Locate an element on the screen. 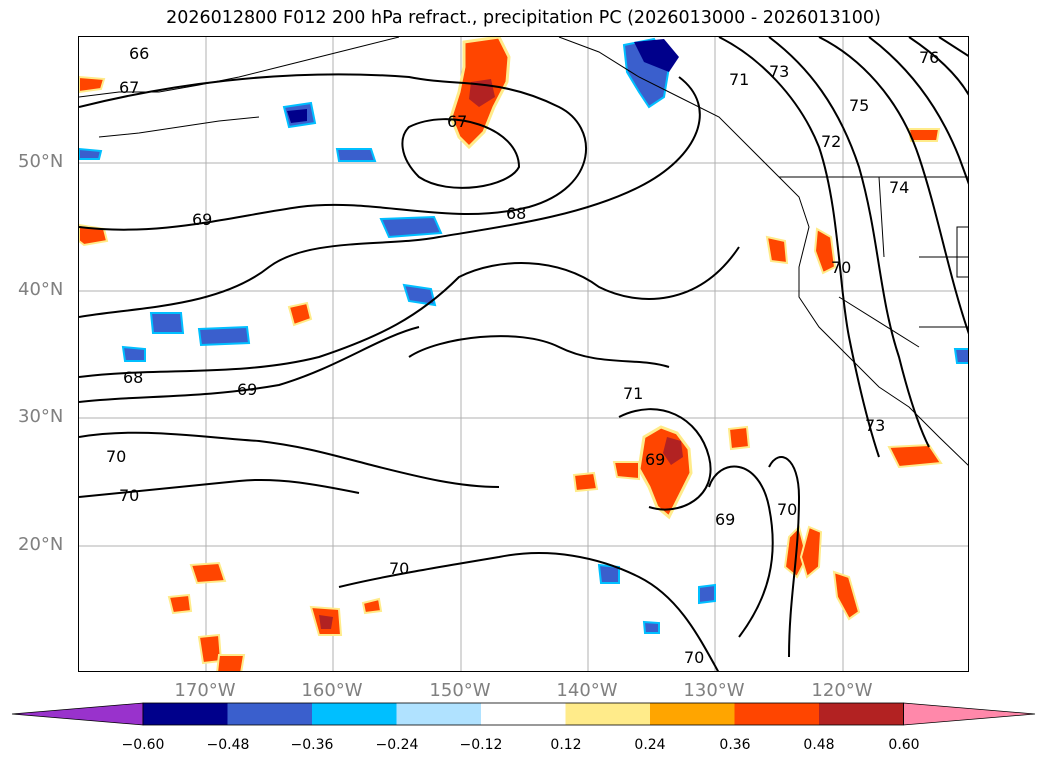 This screenshot has height=765, width=1047. colorbar-tick-label: 0.24 is located at coordinates (650, 745).